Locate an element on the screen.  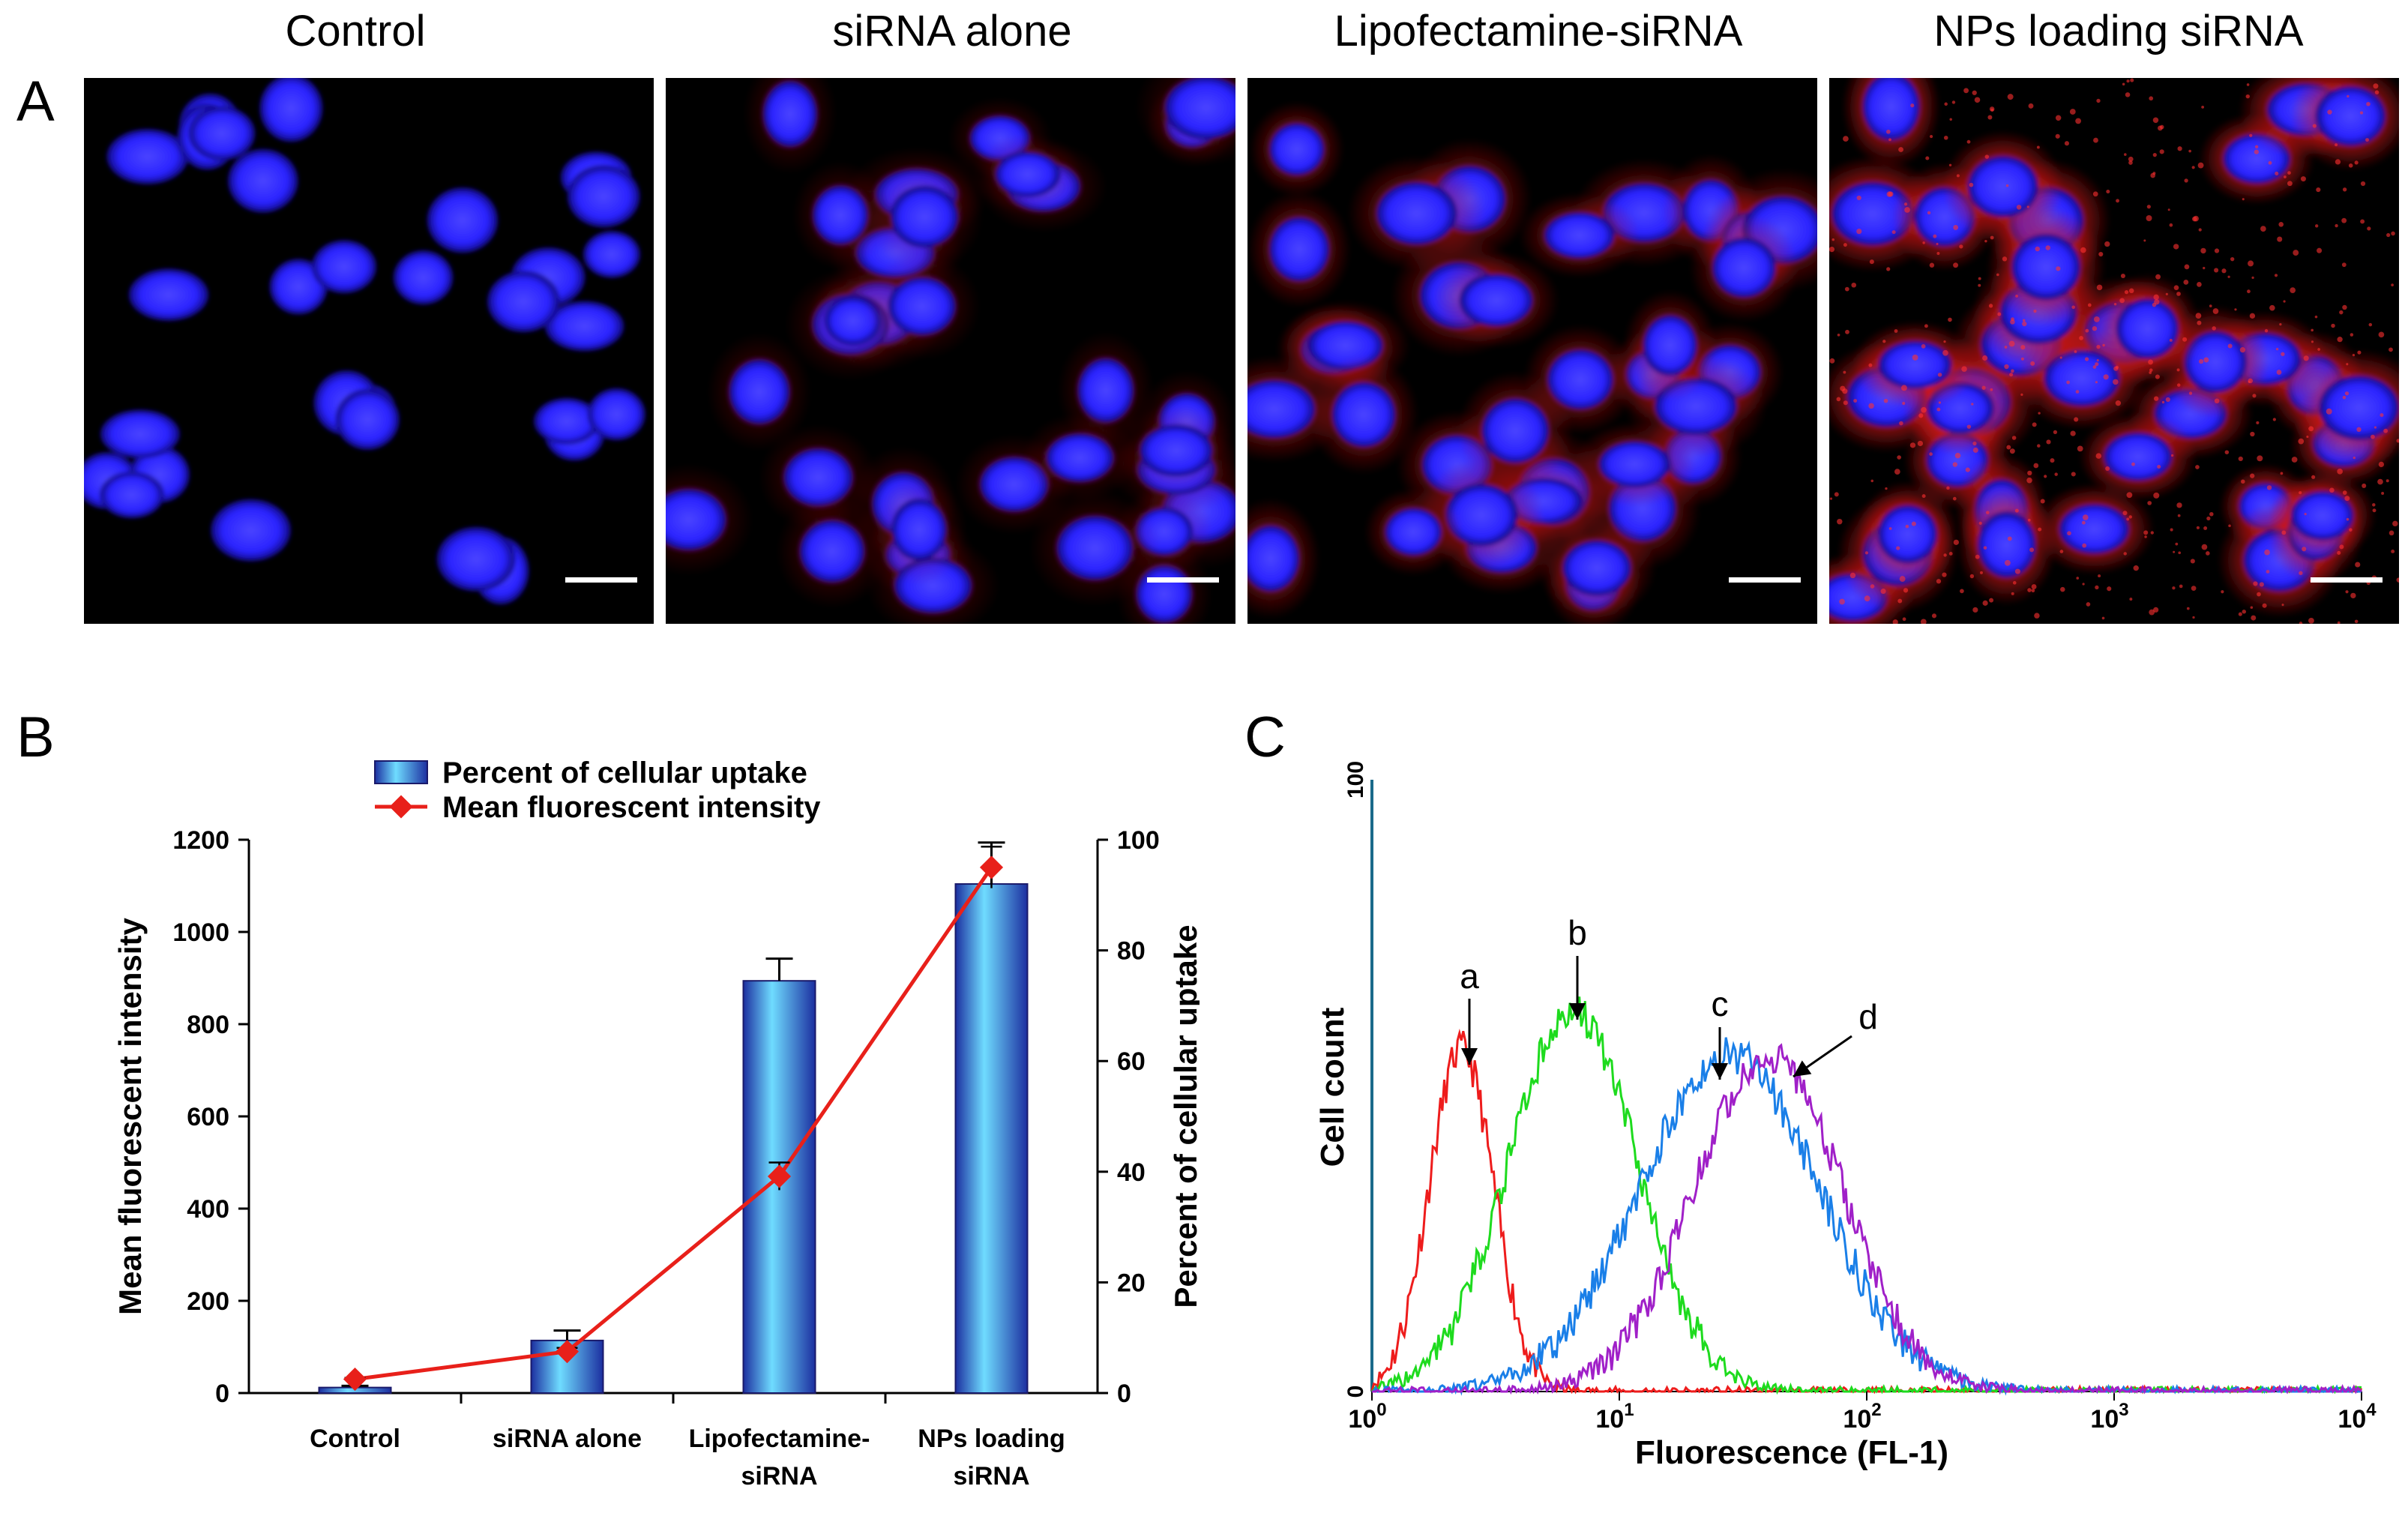
x-tick-label: 103 is located at coordinates (2109, 1417).